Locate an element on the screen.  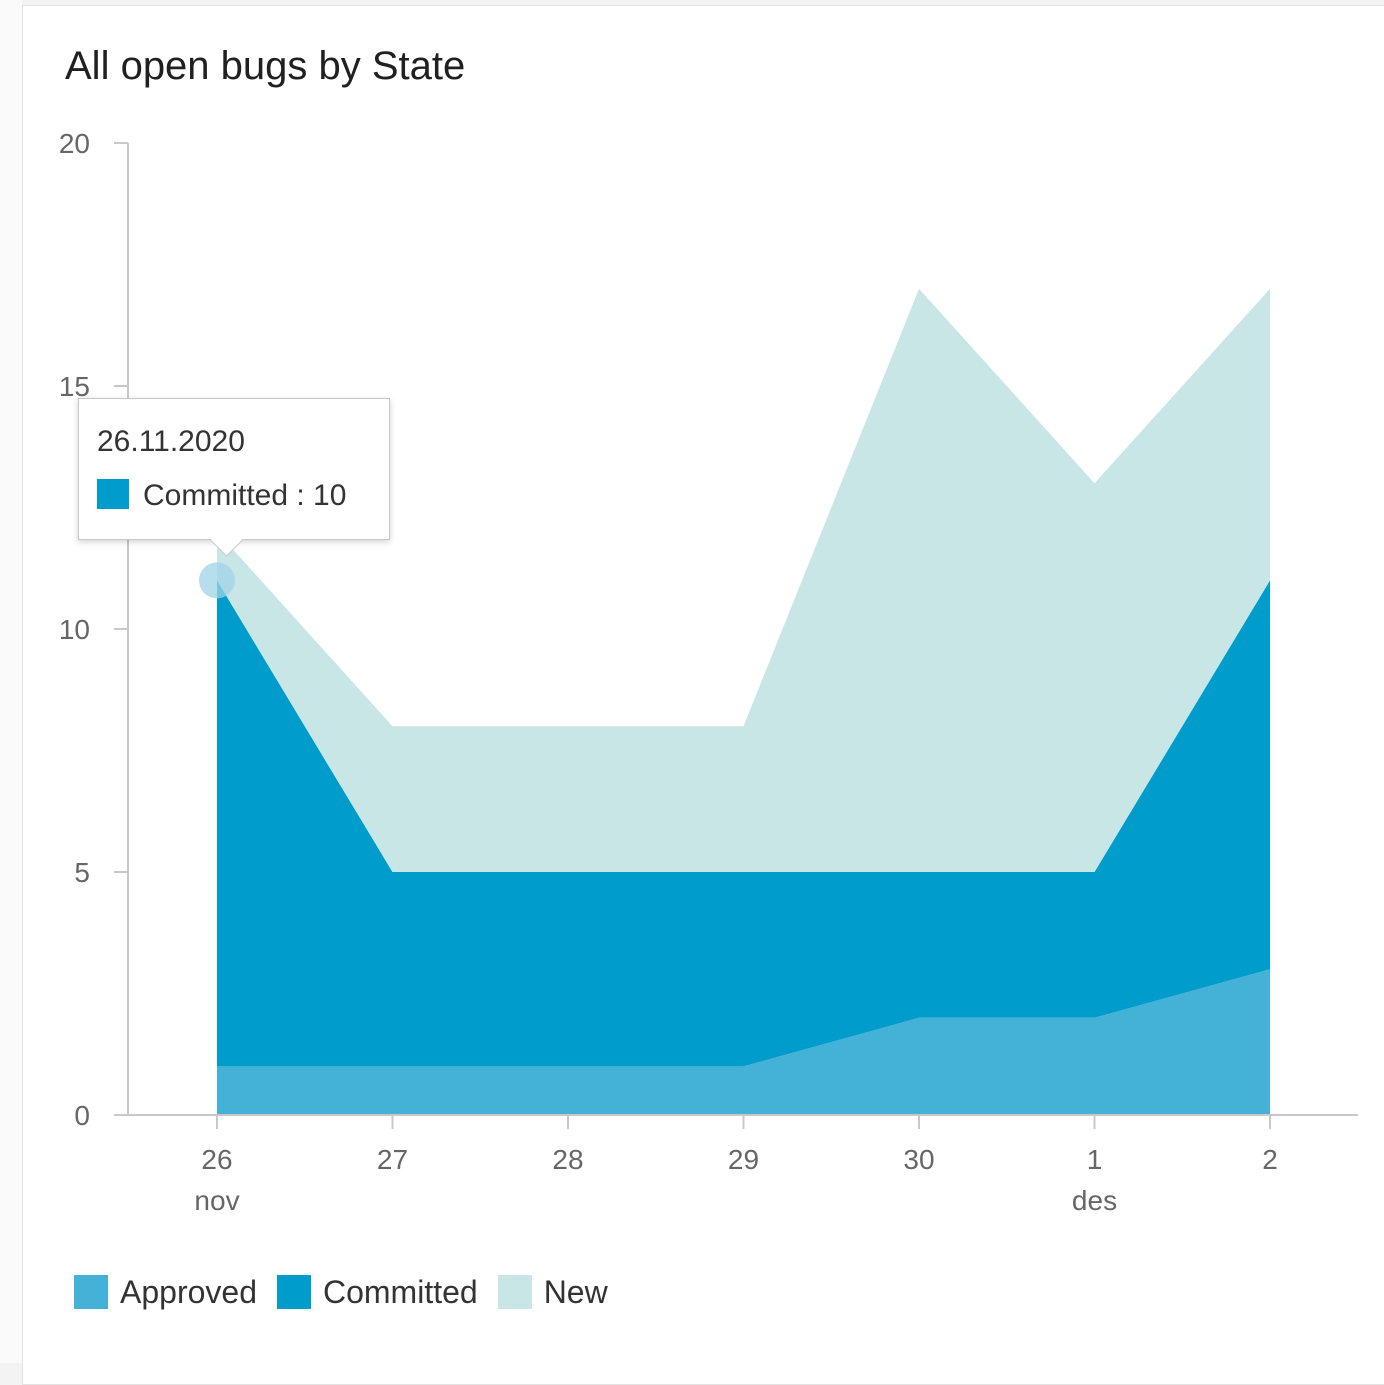
legend-item-committed: Committed is located at coordinates (377, 1292).